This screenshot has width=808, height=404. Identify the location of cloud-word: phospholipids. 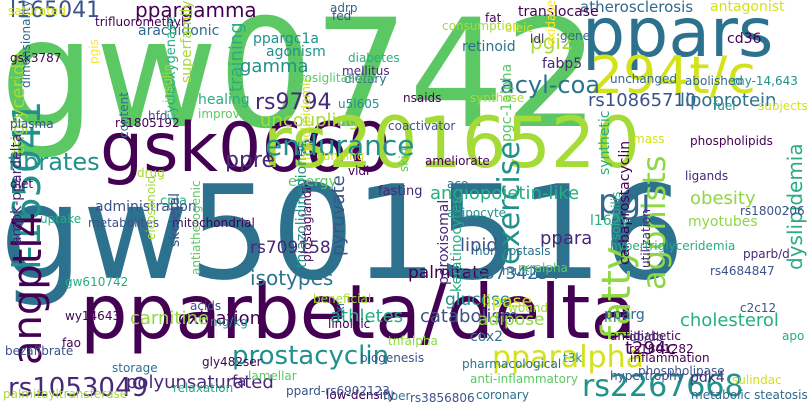
(731, 141).